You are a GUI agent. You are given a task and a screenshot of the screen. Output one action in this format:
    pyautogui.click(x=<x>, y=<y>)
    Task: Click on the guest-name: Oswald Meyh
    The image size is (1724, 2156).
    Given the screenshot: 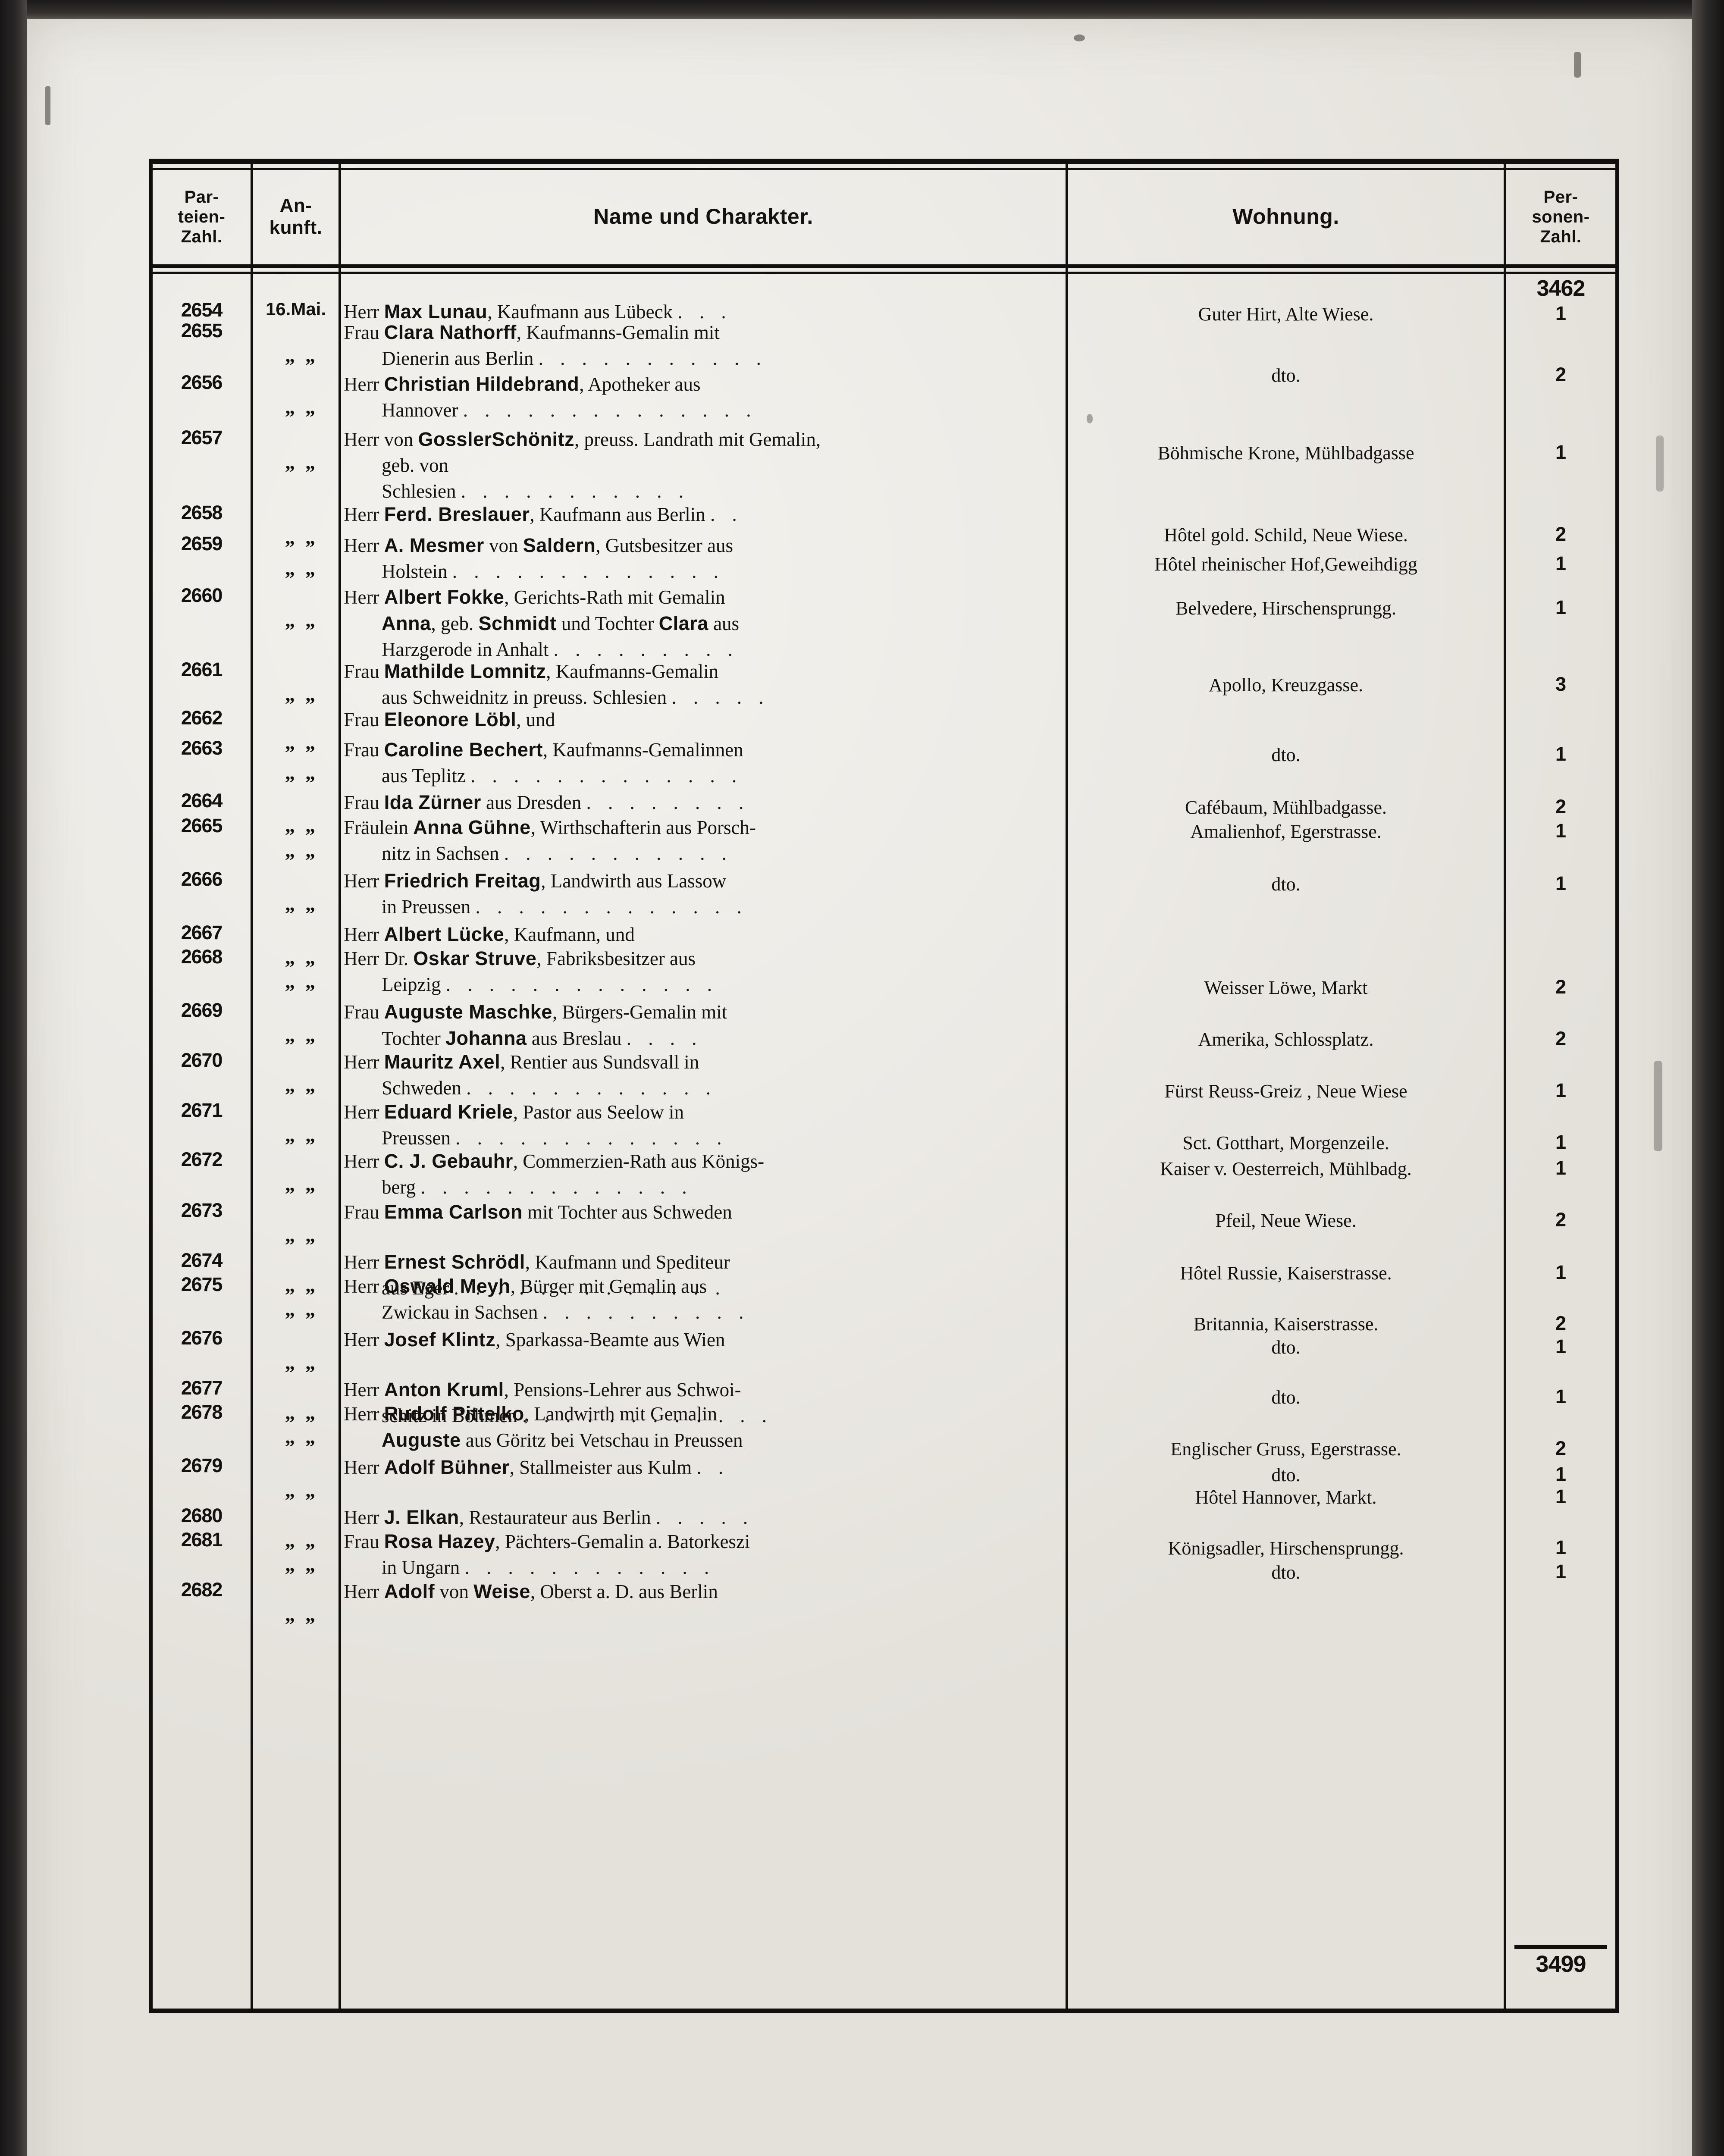 What is the action you would take?
    pyautogui.click(x=447, y=1286)
    